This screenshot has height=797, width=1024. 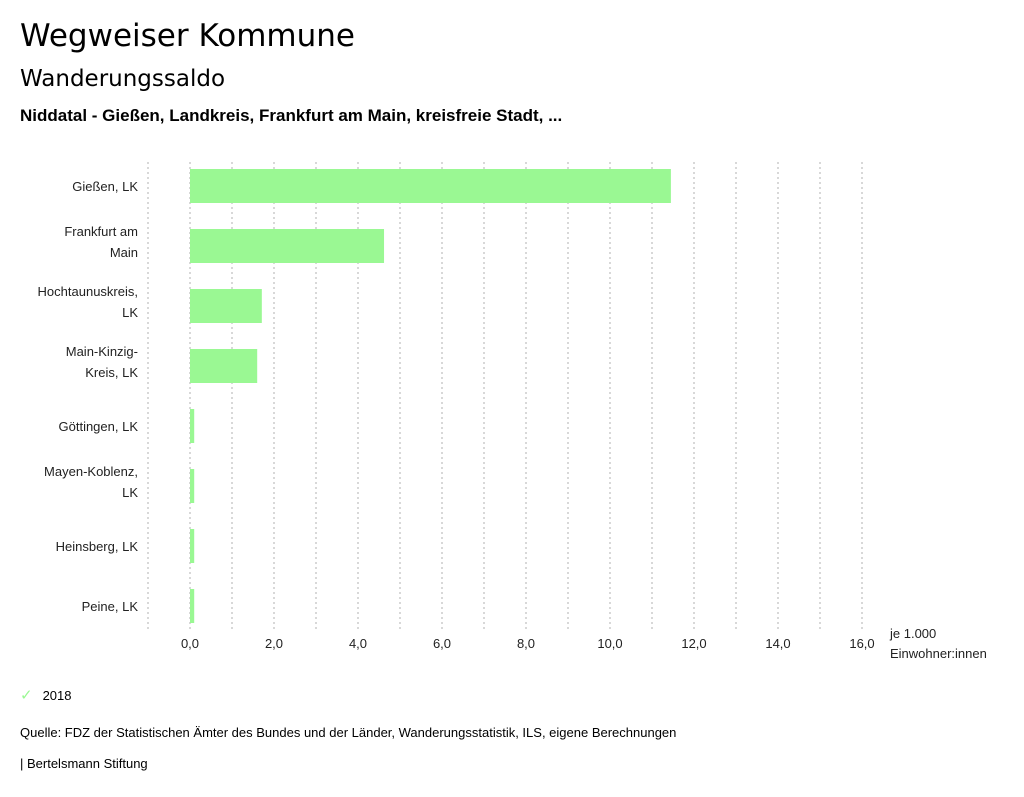 I want to click on category-label: Heinsberg, LK, so click(x=97, y=546).